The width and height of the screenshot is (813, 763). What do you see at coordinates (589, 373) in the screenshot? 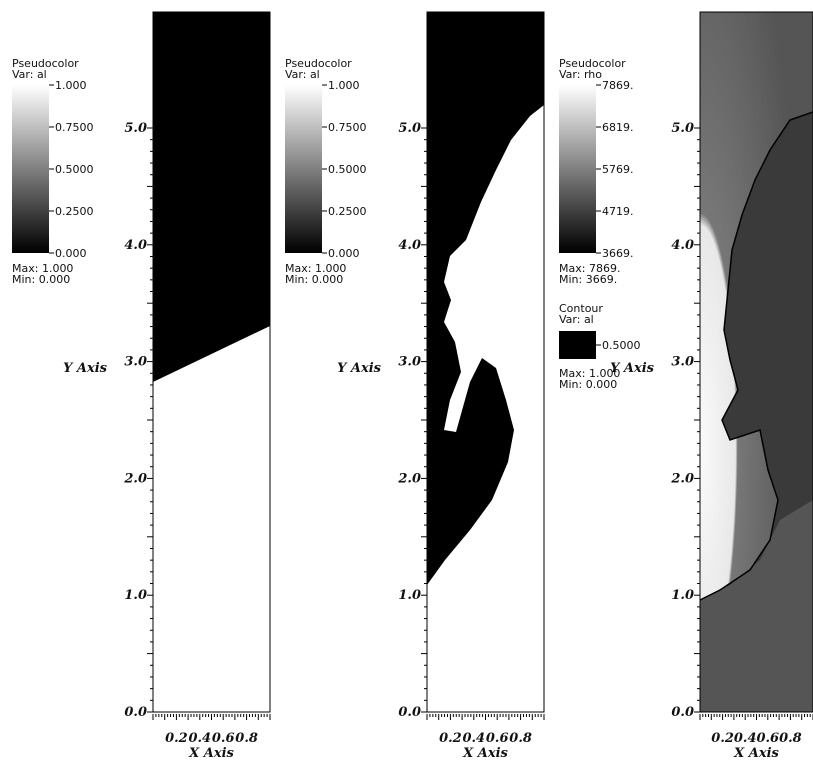
I see `contour-max: Max: 1.000` at bounding box center [589, 373].